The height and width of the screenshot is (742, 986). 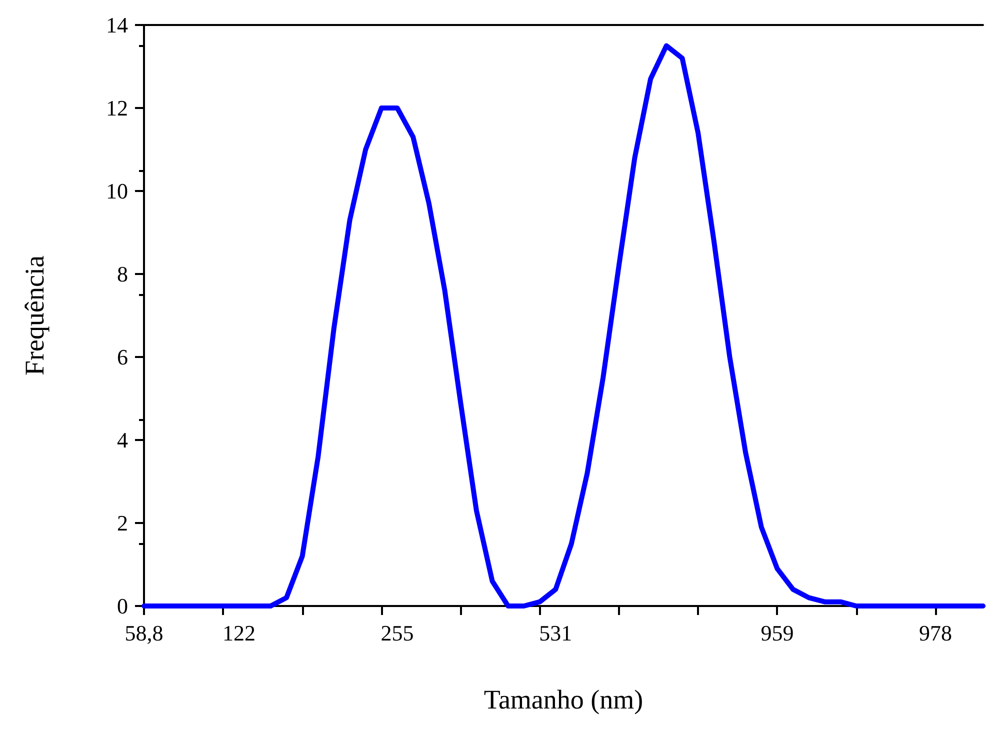 I want to click on y-tick-label: 14, so click(x=117, y=25).